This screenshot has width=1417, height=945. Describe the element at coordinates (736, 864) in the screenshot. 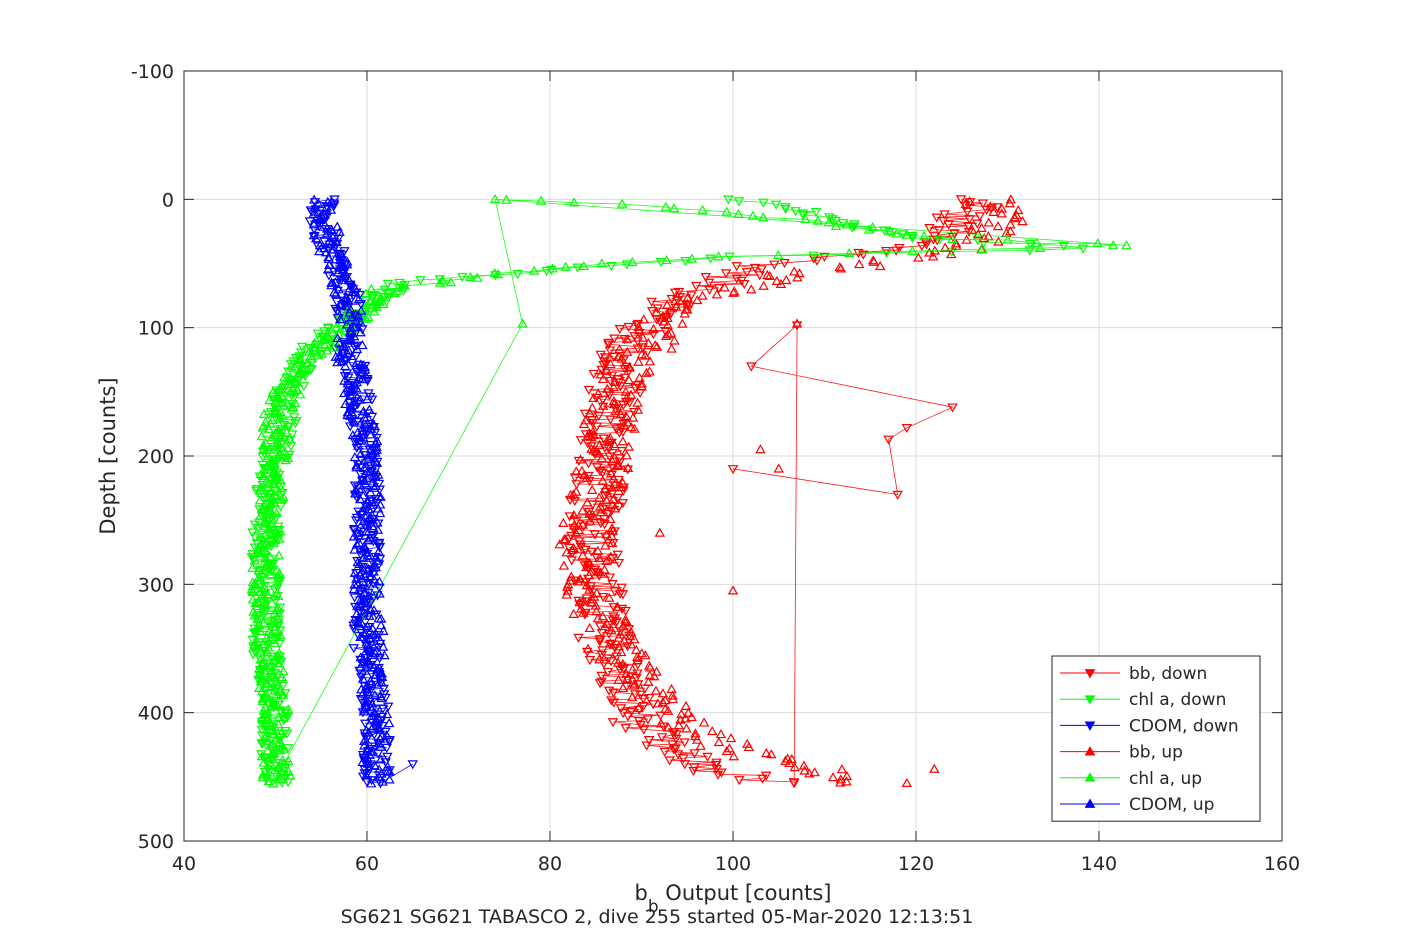

I see `x-tick-labels: 40 60 80 100 120 140 160` at that location.